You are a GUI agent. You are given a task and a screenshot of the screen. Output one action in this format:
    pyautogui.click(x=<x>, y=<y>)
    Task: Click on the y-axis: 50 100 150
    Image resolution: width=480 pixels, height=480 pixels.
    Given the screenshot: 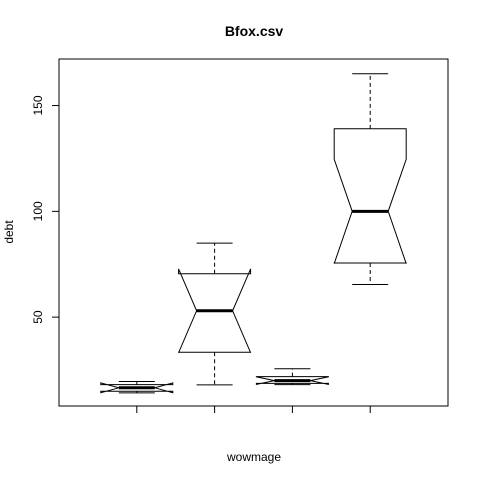 What is the action you would take?
    pyautogui.click(x=45, y=209)
    